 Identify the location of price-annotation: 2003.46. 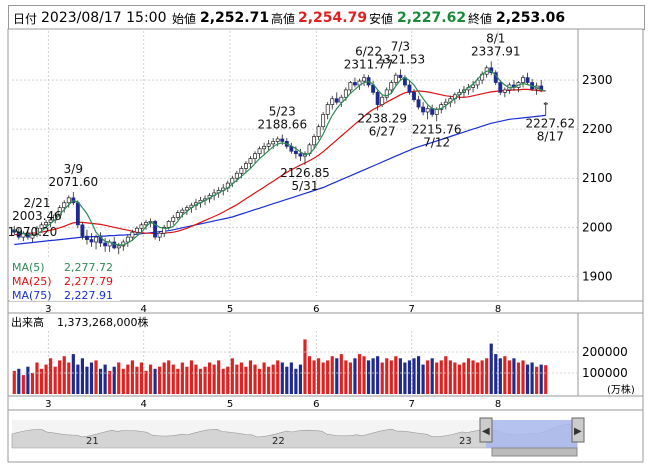
(37, 216).